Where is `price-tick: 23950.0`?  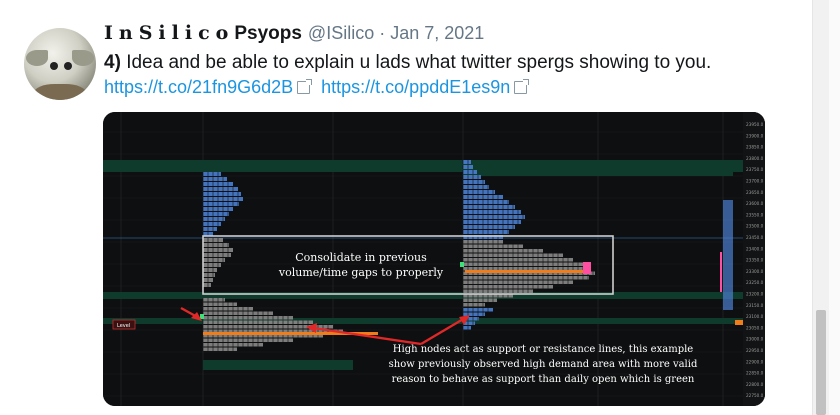 price-tick: 23950.0 is located at coordinates (755, 124).